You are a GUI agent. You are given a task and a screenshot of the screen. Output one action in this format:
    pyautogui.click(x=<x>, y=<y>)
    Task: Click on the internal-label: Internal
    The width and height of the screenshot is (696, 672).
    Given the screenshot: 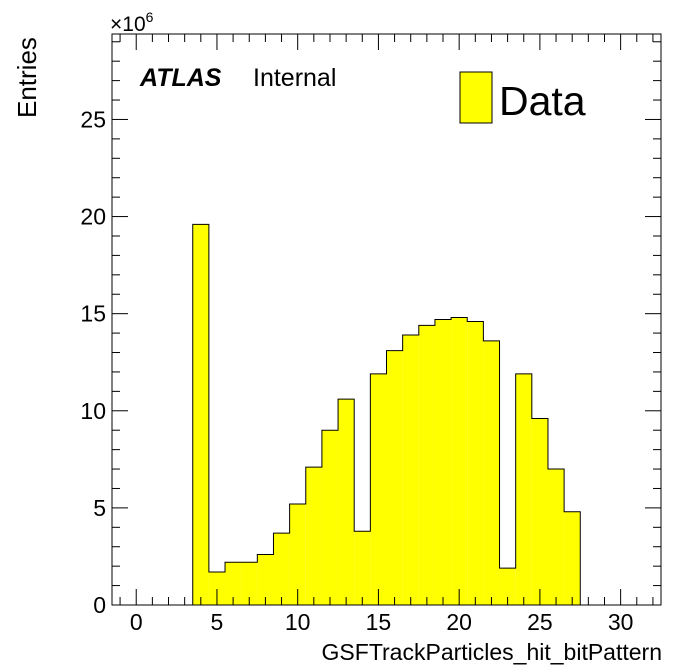 What is the action you would take?
    pyautogui.click(x=294, y=78)
    